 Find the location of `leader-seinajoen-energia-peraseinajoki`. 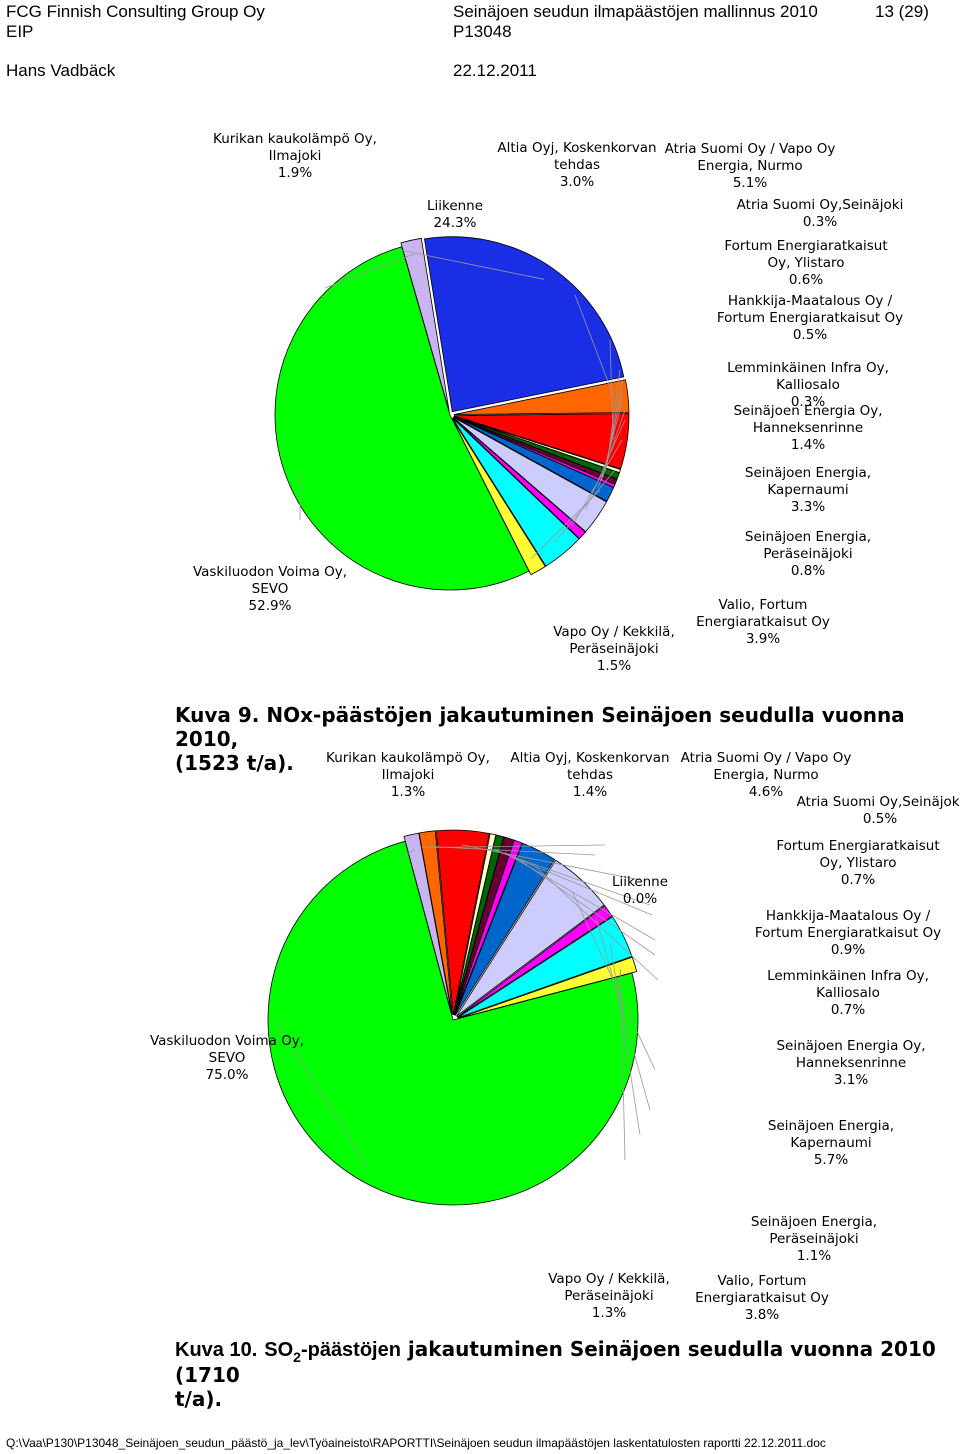

leader-seinajoen-energia-peraseinajoki is located at coordinates (623, 1015).